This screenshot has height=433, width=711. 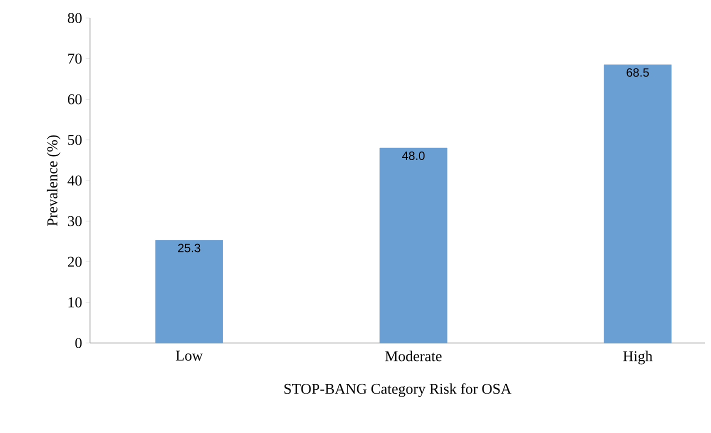 What do you see at coordinates (78, 343) in the screenshot?
I see `y-tick-label: 0` at bounding box center [78, 343].